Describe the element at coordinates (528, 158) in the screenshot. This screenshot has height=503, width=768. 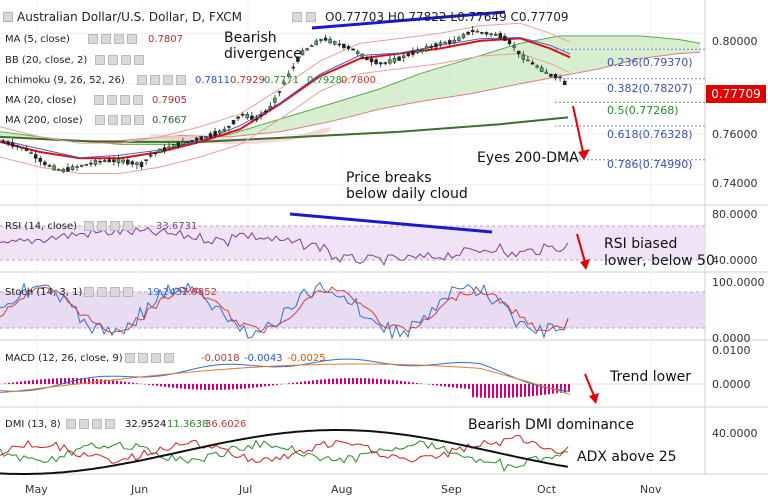
I see `annotation-eyes-200dma: Eyes 200-DMA` at that location.